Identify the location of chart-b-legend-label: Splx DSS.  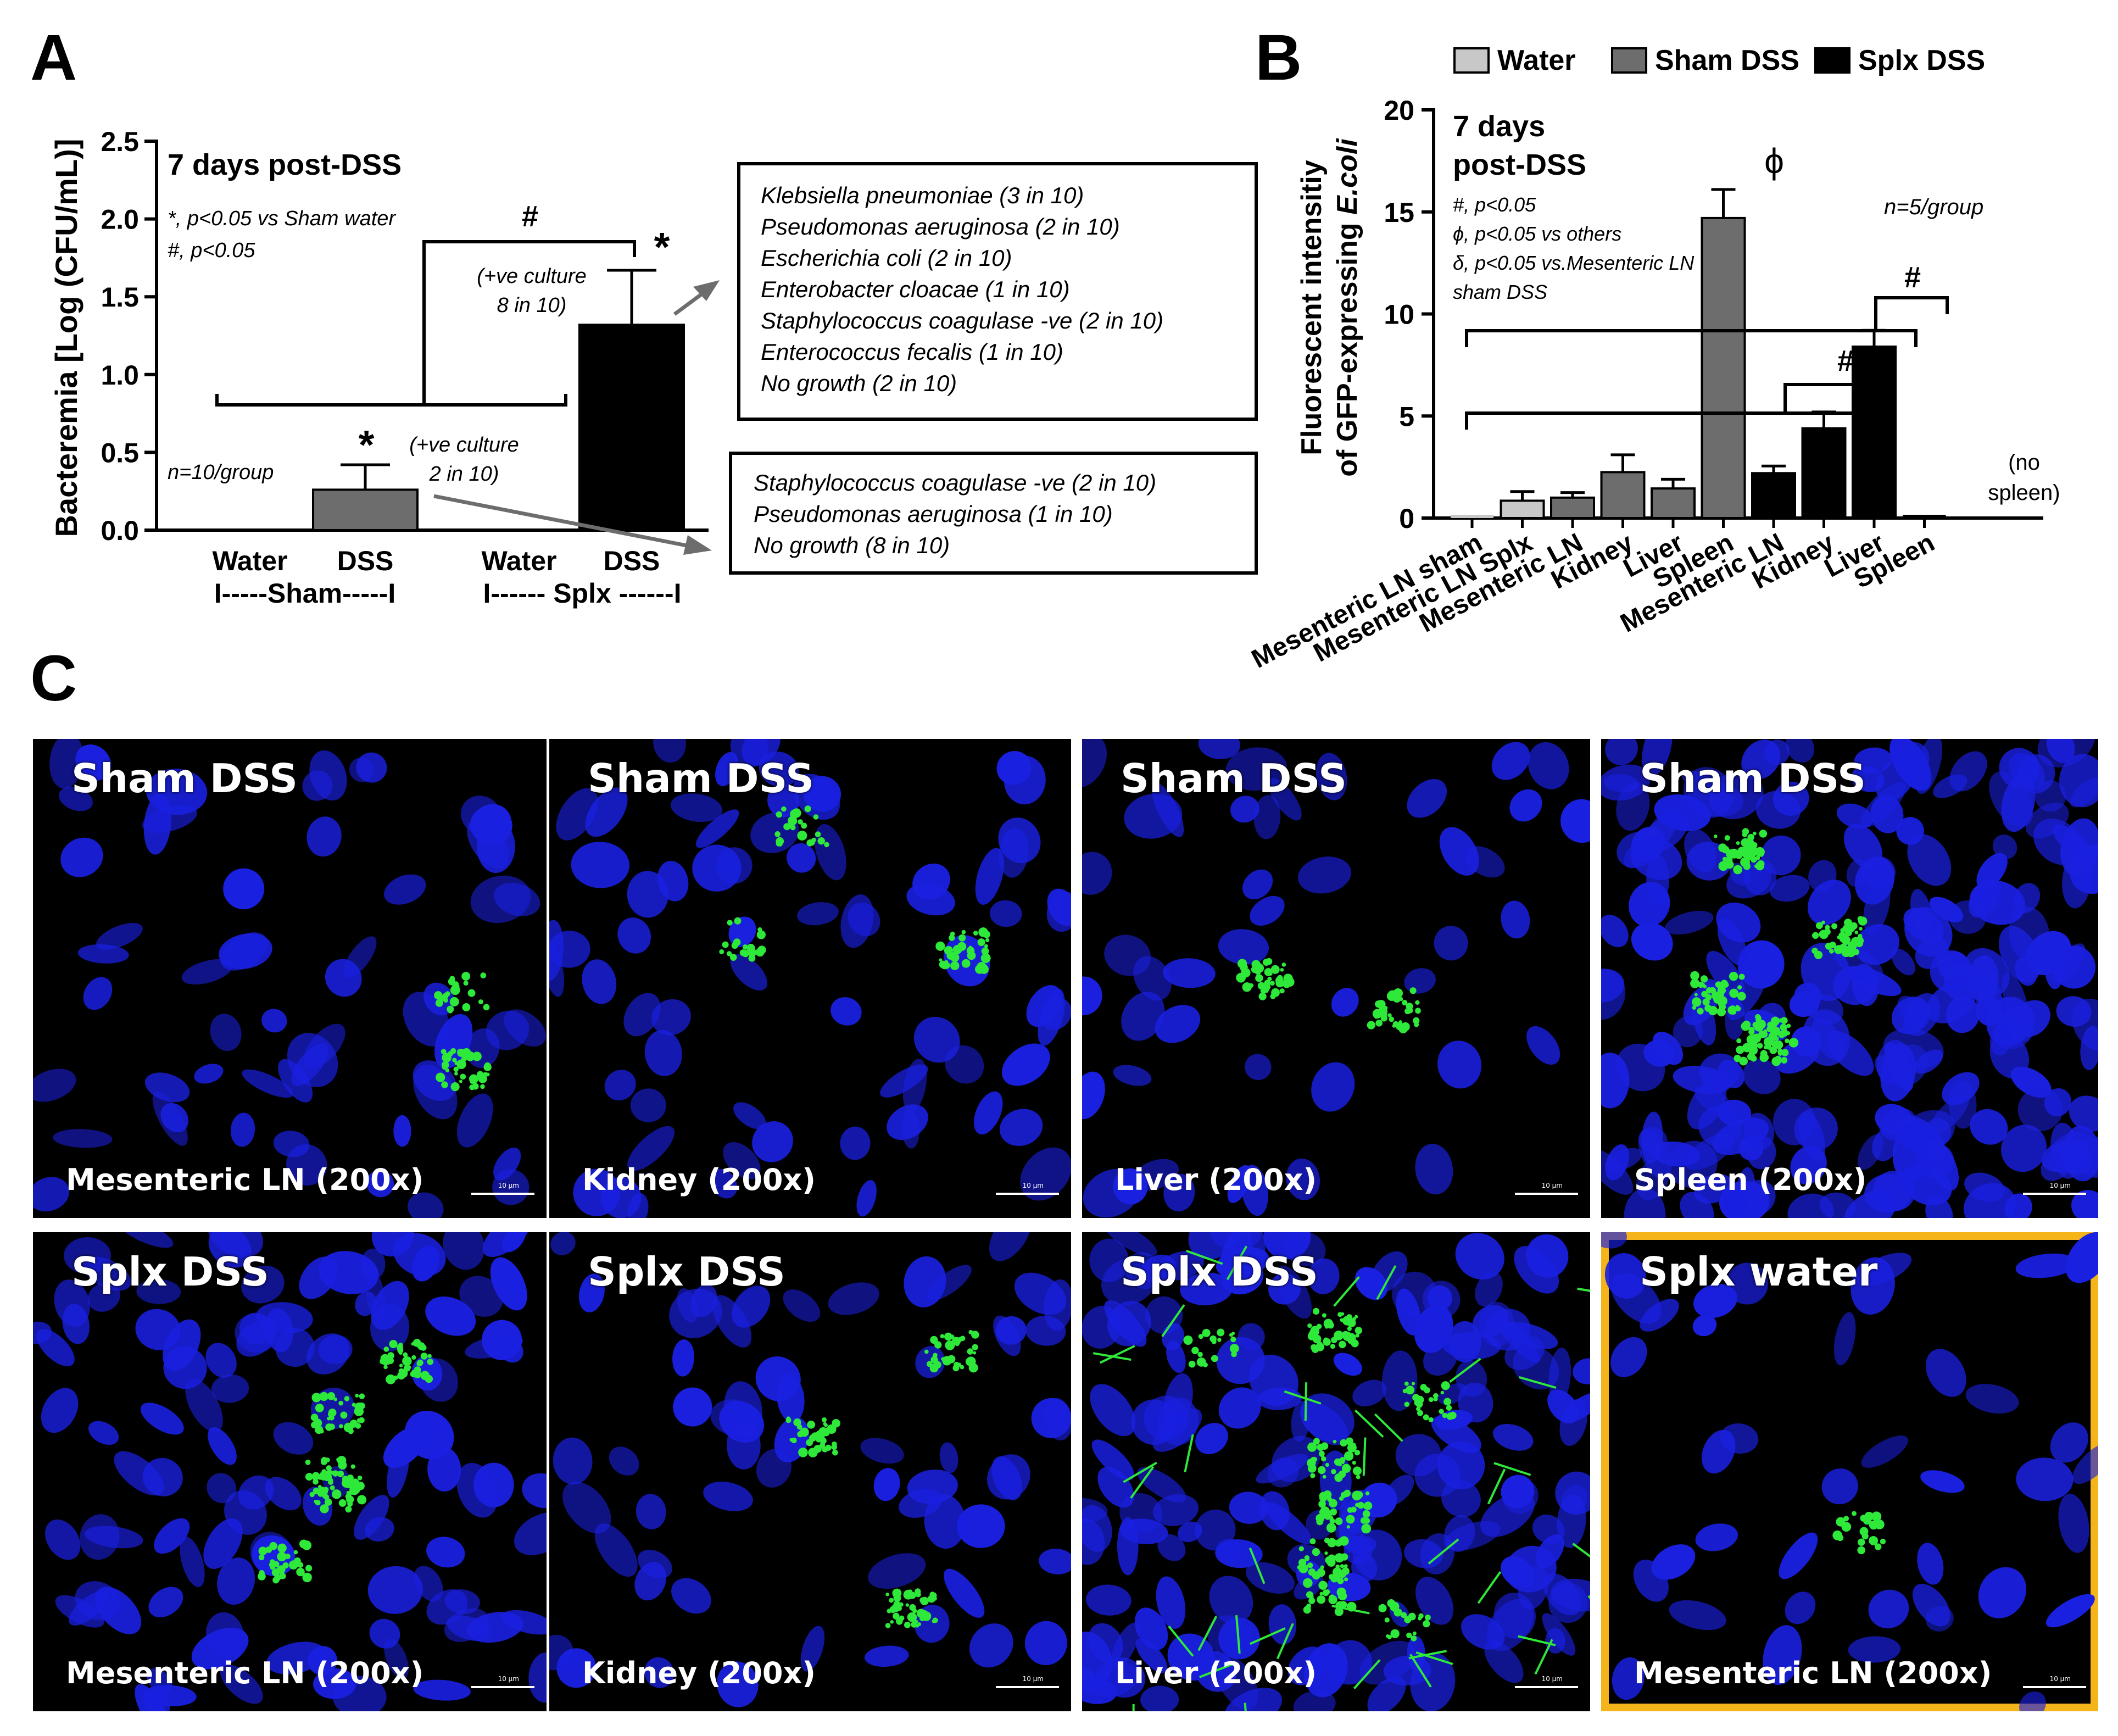
(1922, 60).